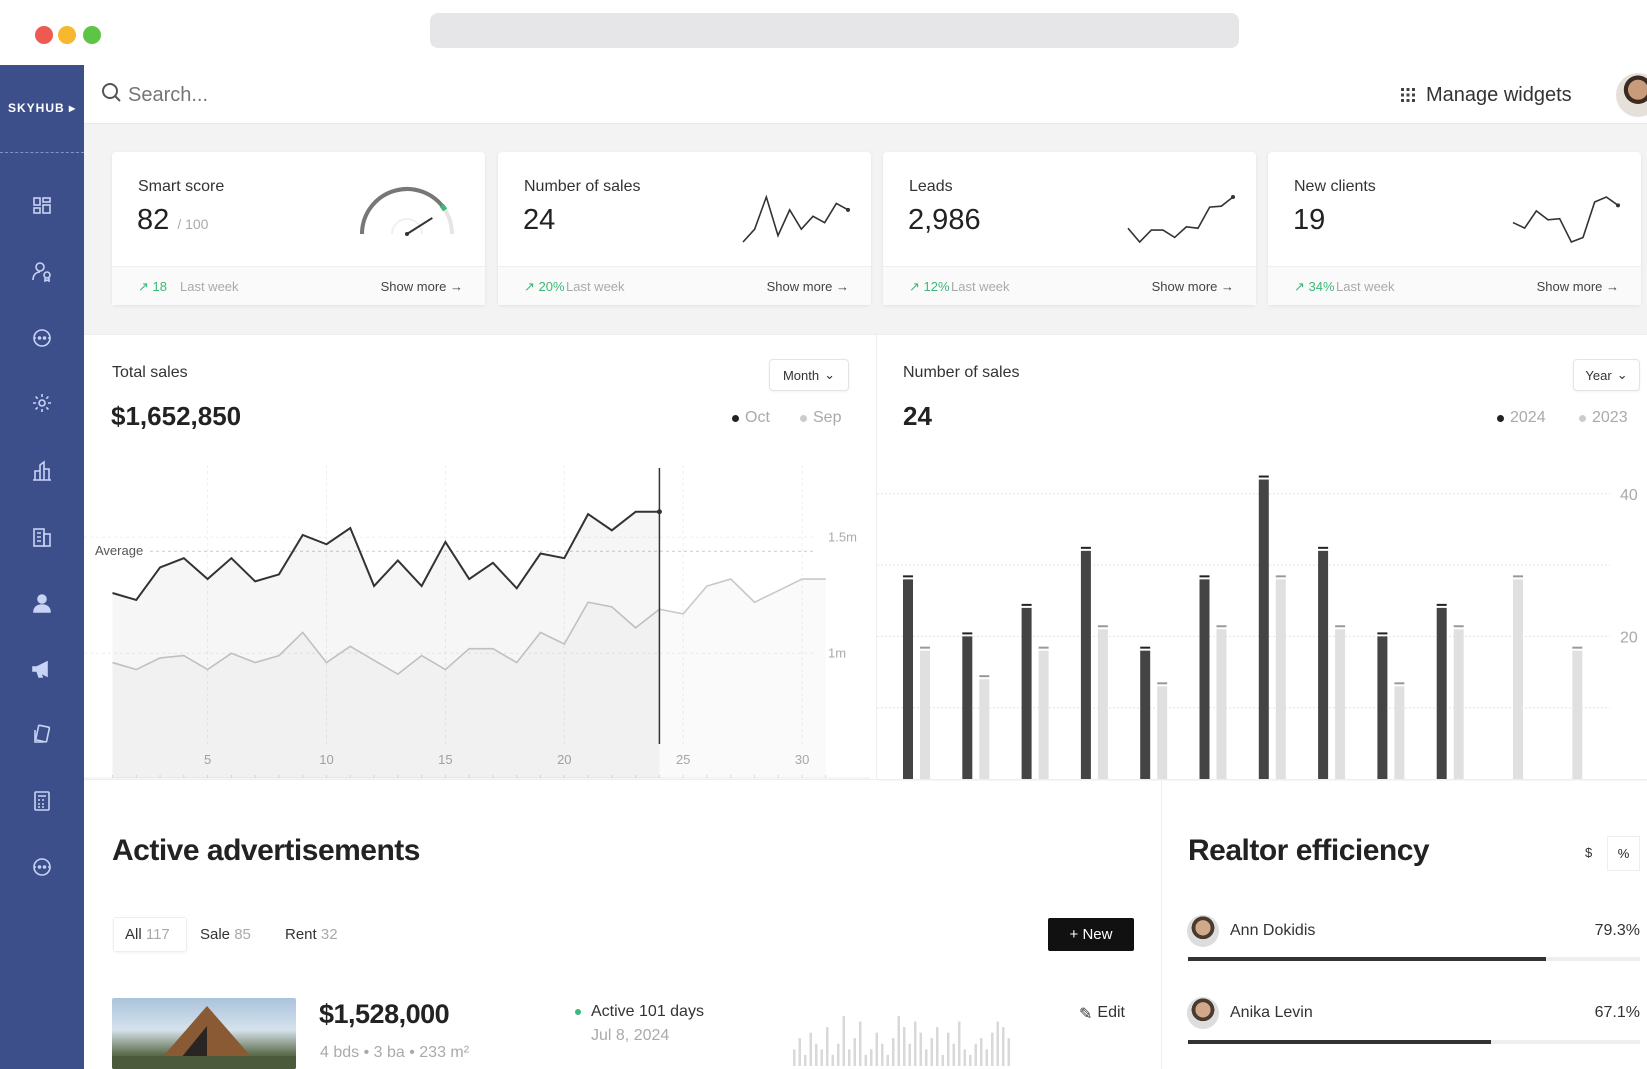 This screenshot has height=1069, width=1647. I want to click on filter-all-tab, so click(150, 934).